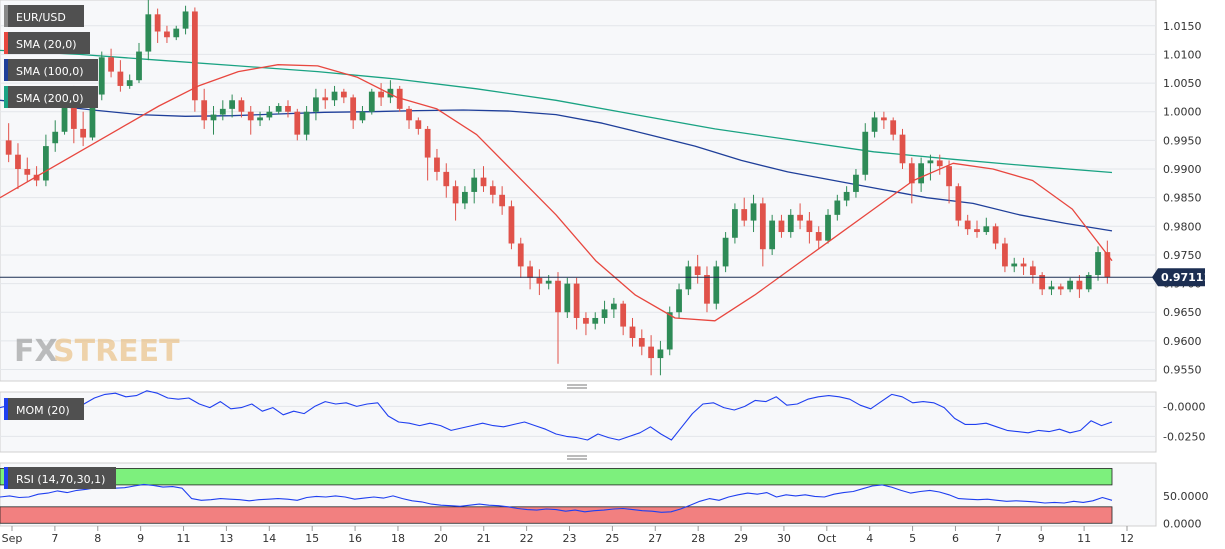  I want to click on x-tick-label: 11, so click(184, 538).